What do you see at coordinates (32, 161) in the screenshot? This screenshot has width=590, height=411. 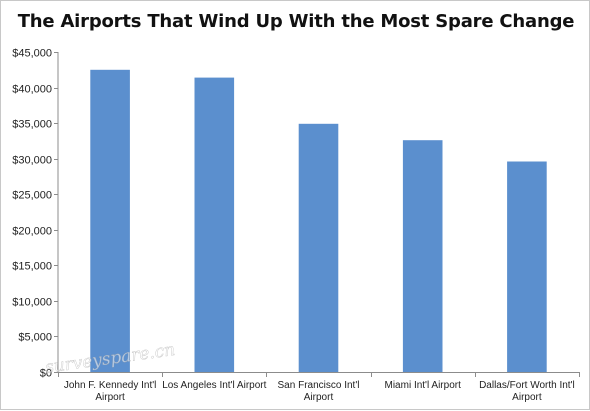 I see `y-tick-label: $30,000` at bounding box center [32, 161].